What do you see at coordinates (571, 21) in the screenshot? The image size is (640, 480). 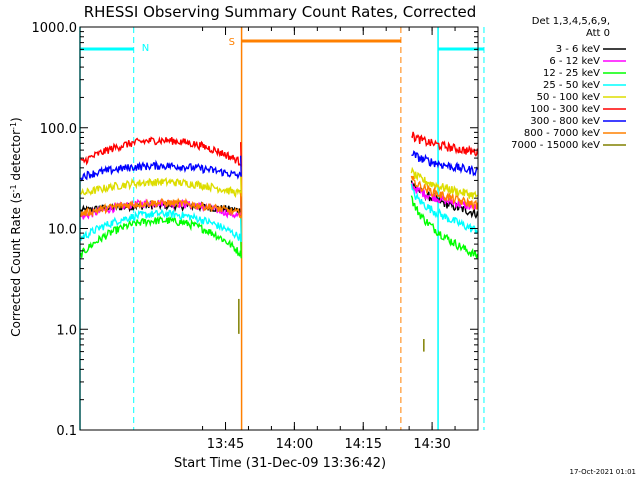 I see `legend-header-line-1: Det 1,3,4,5,6,9,` at bounding box center [571, 21].